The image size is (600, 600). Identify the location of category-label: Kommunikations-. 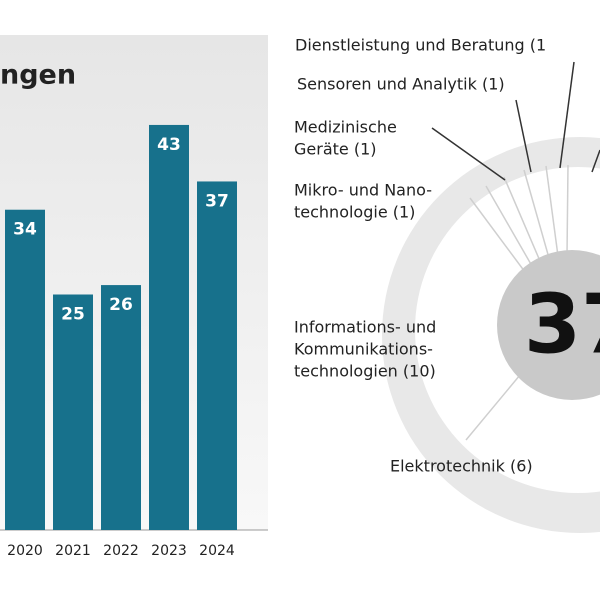
(363, 349).